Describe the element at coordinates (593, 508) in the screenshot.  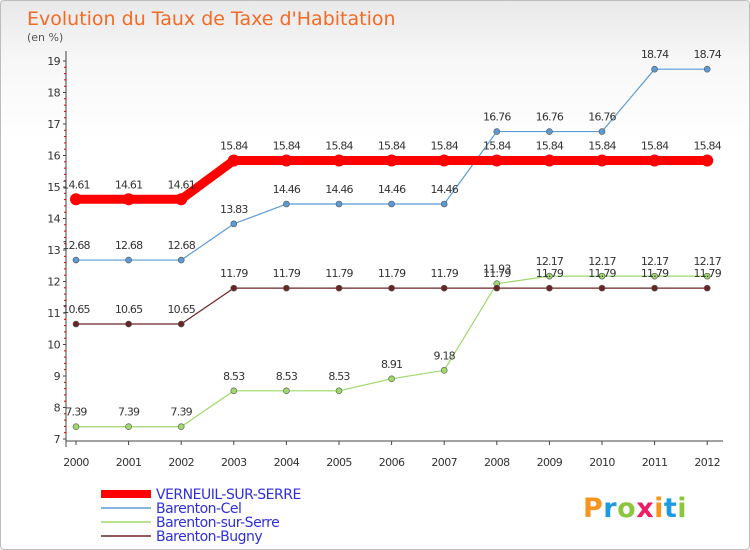
I see `logo-letter: P` at that location.